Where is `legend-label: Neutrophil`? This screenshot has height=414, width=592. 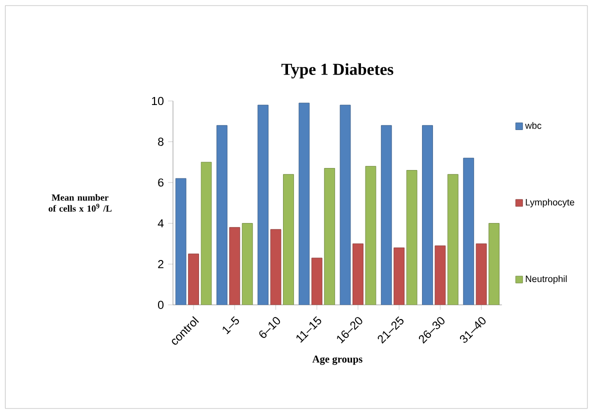
legend-label: Neutrophil is located at coordinates (546, 279).